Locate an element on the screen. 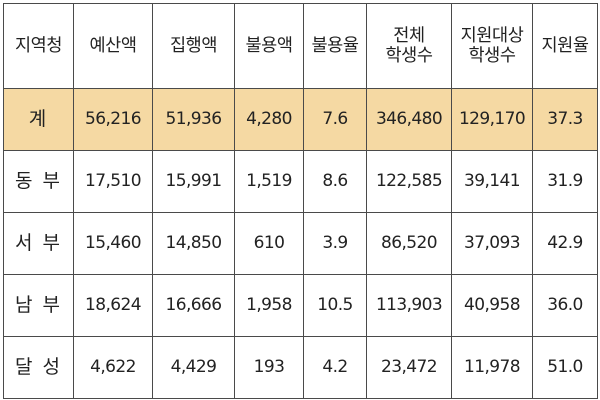 Image resolution: width=600 pixels, height=400 pixels. region-name-cell: 달 성 is located at coordinates (38, 367).